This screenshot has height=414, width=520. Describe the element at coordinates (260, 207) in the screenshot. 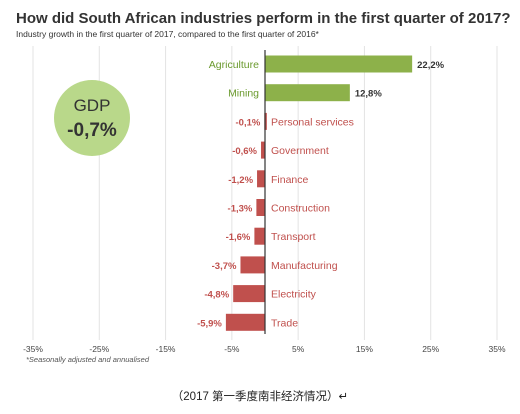

I see `bar-construction` at that location.